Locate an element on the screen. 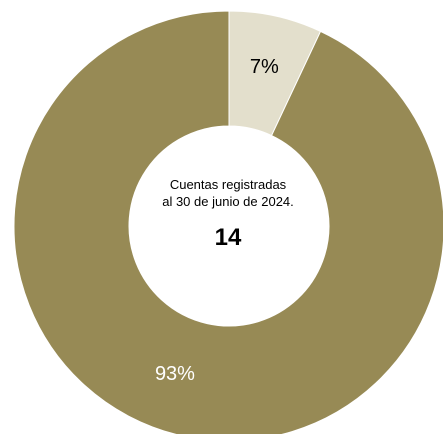  center-caption-line-2: al 30 de junio de 2024. is located at coordinates (228, 201).